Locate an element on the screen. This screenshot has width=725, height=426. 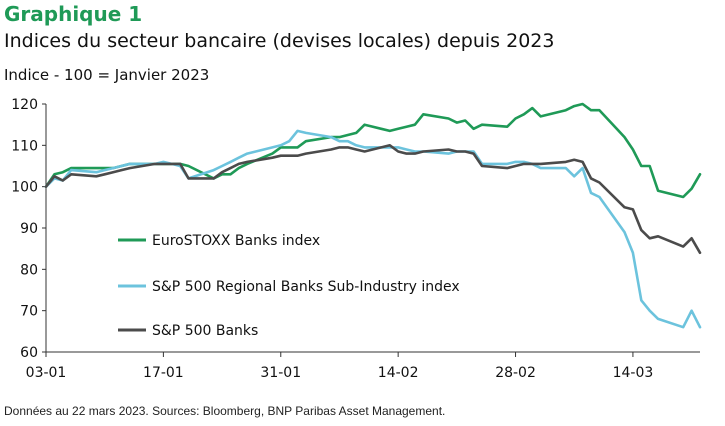
x-tick-label: 14-02 is located at coordinates (398, 373).